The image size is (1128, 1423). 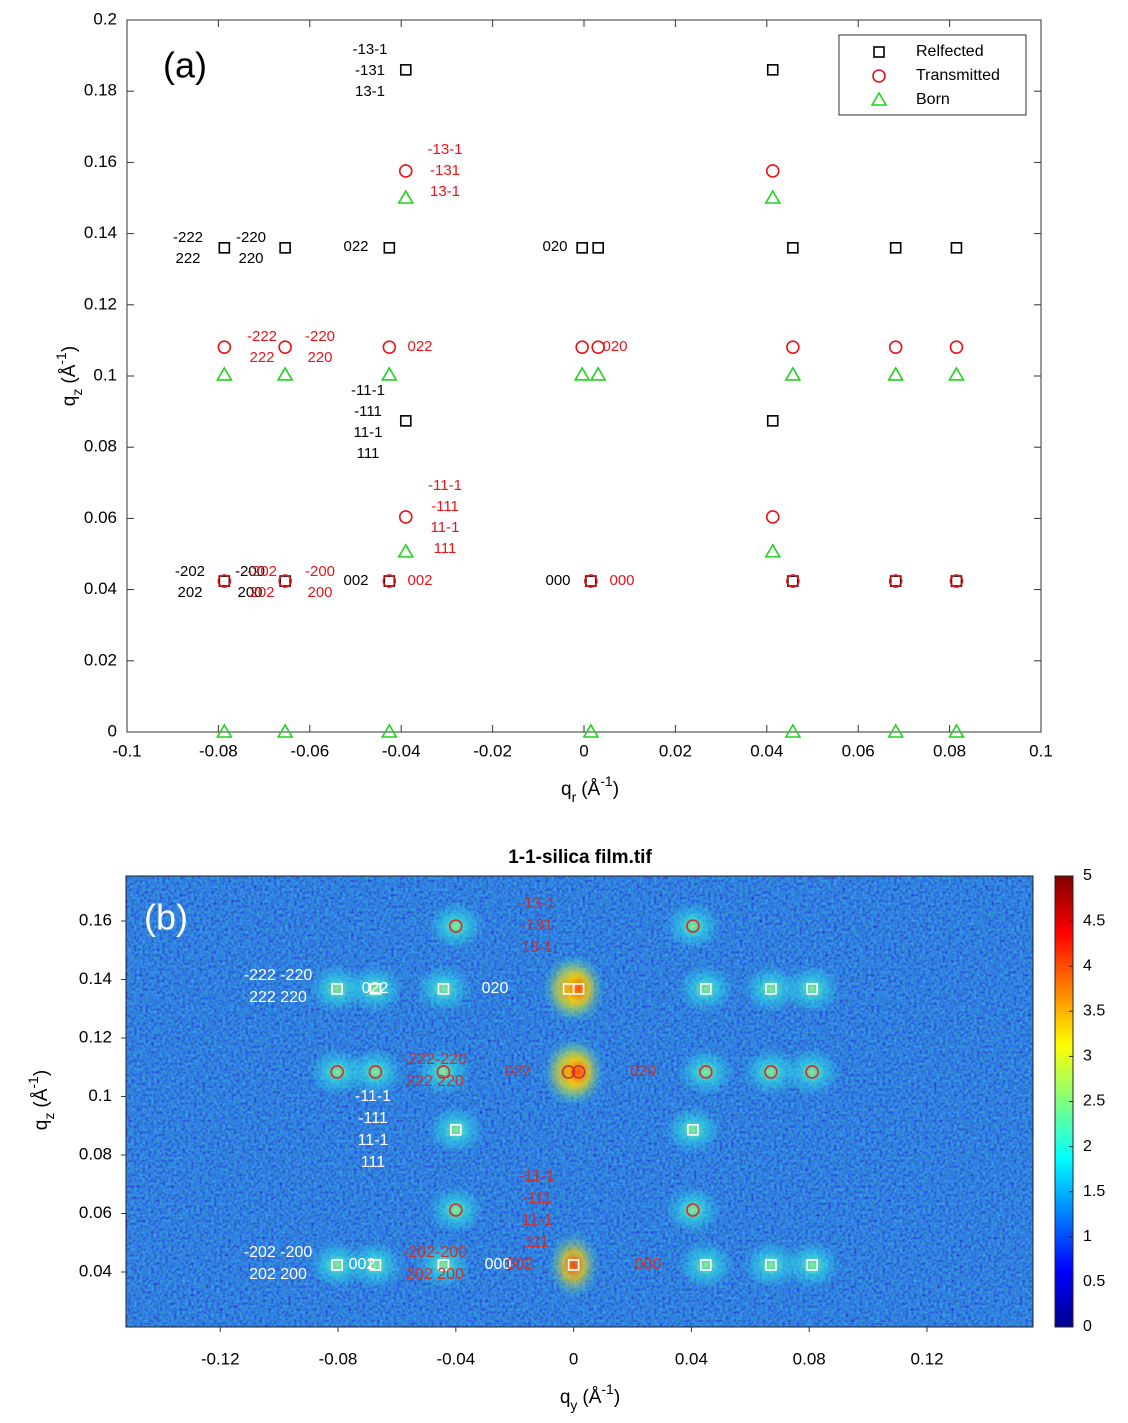 What do you see at coordinates (766, 750) in the screenshot?
I see `x-tick-label: 0.04` at bounding box center [766, 750].